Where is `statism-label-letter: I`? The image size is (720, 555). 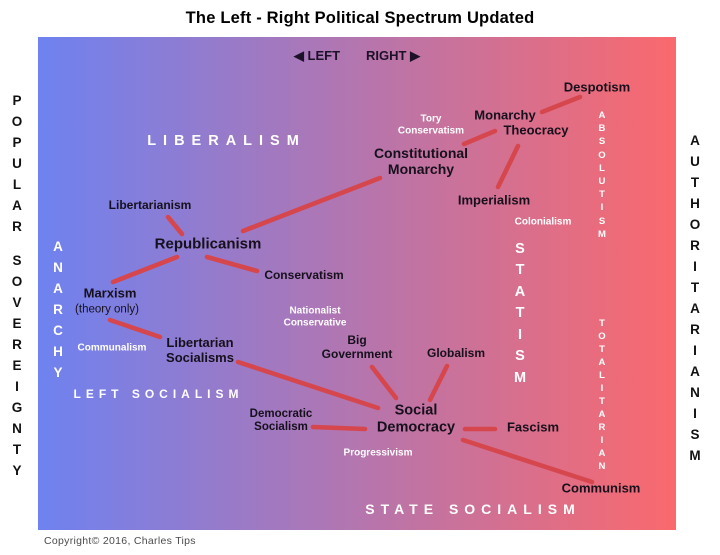
statism-label-letter: I is located at coordinates (520, 334).